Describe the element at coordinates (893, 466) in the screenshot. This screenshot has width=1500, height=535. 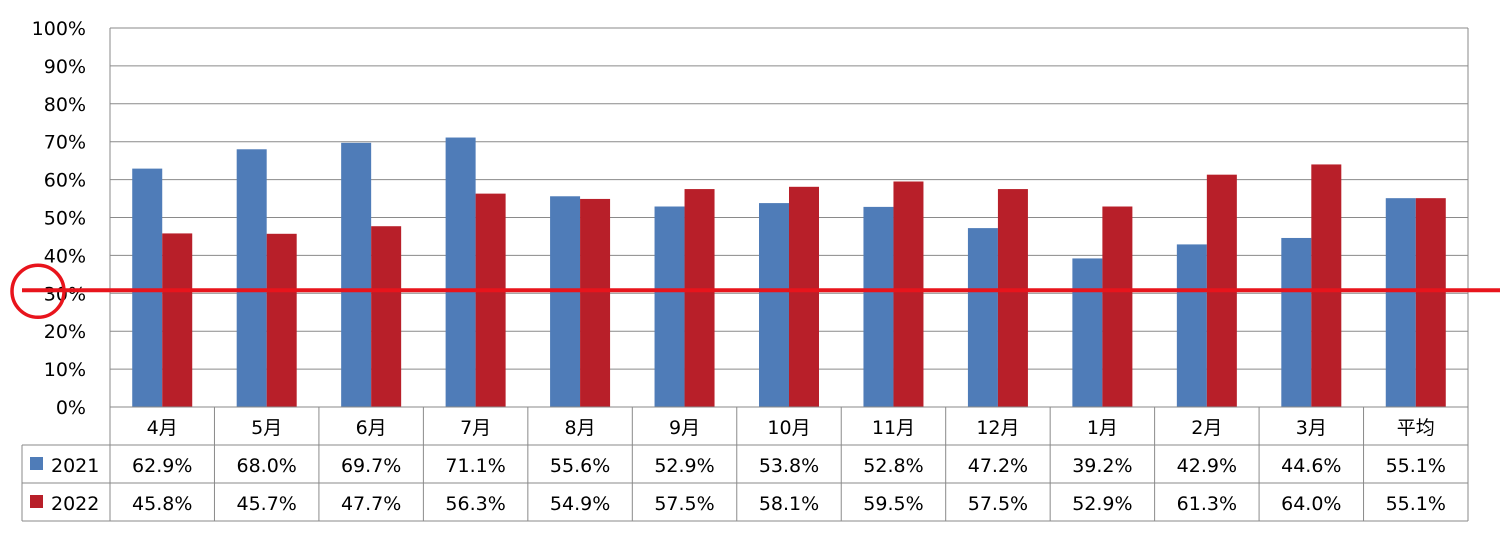
I see `data-label: 52.8%` at that location.